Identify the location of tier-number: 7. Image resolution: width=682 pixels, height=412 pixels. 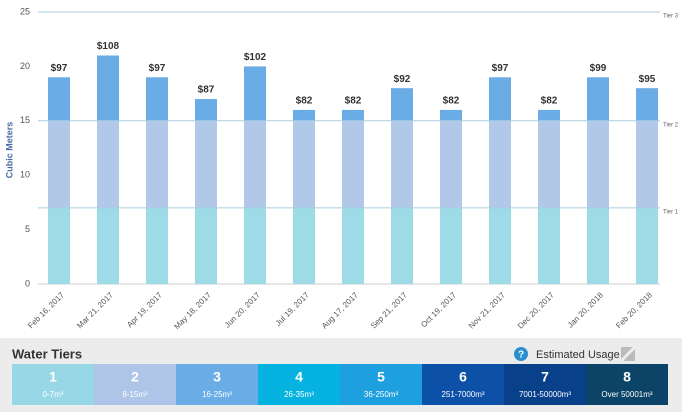
(545, 377).